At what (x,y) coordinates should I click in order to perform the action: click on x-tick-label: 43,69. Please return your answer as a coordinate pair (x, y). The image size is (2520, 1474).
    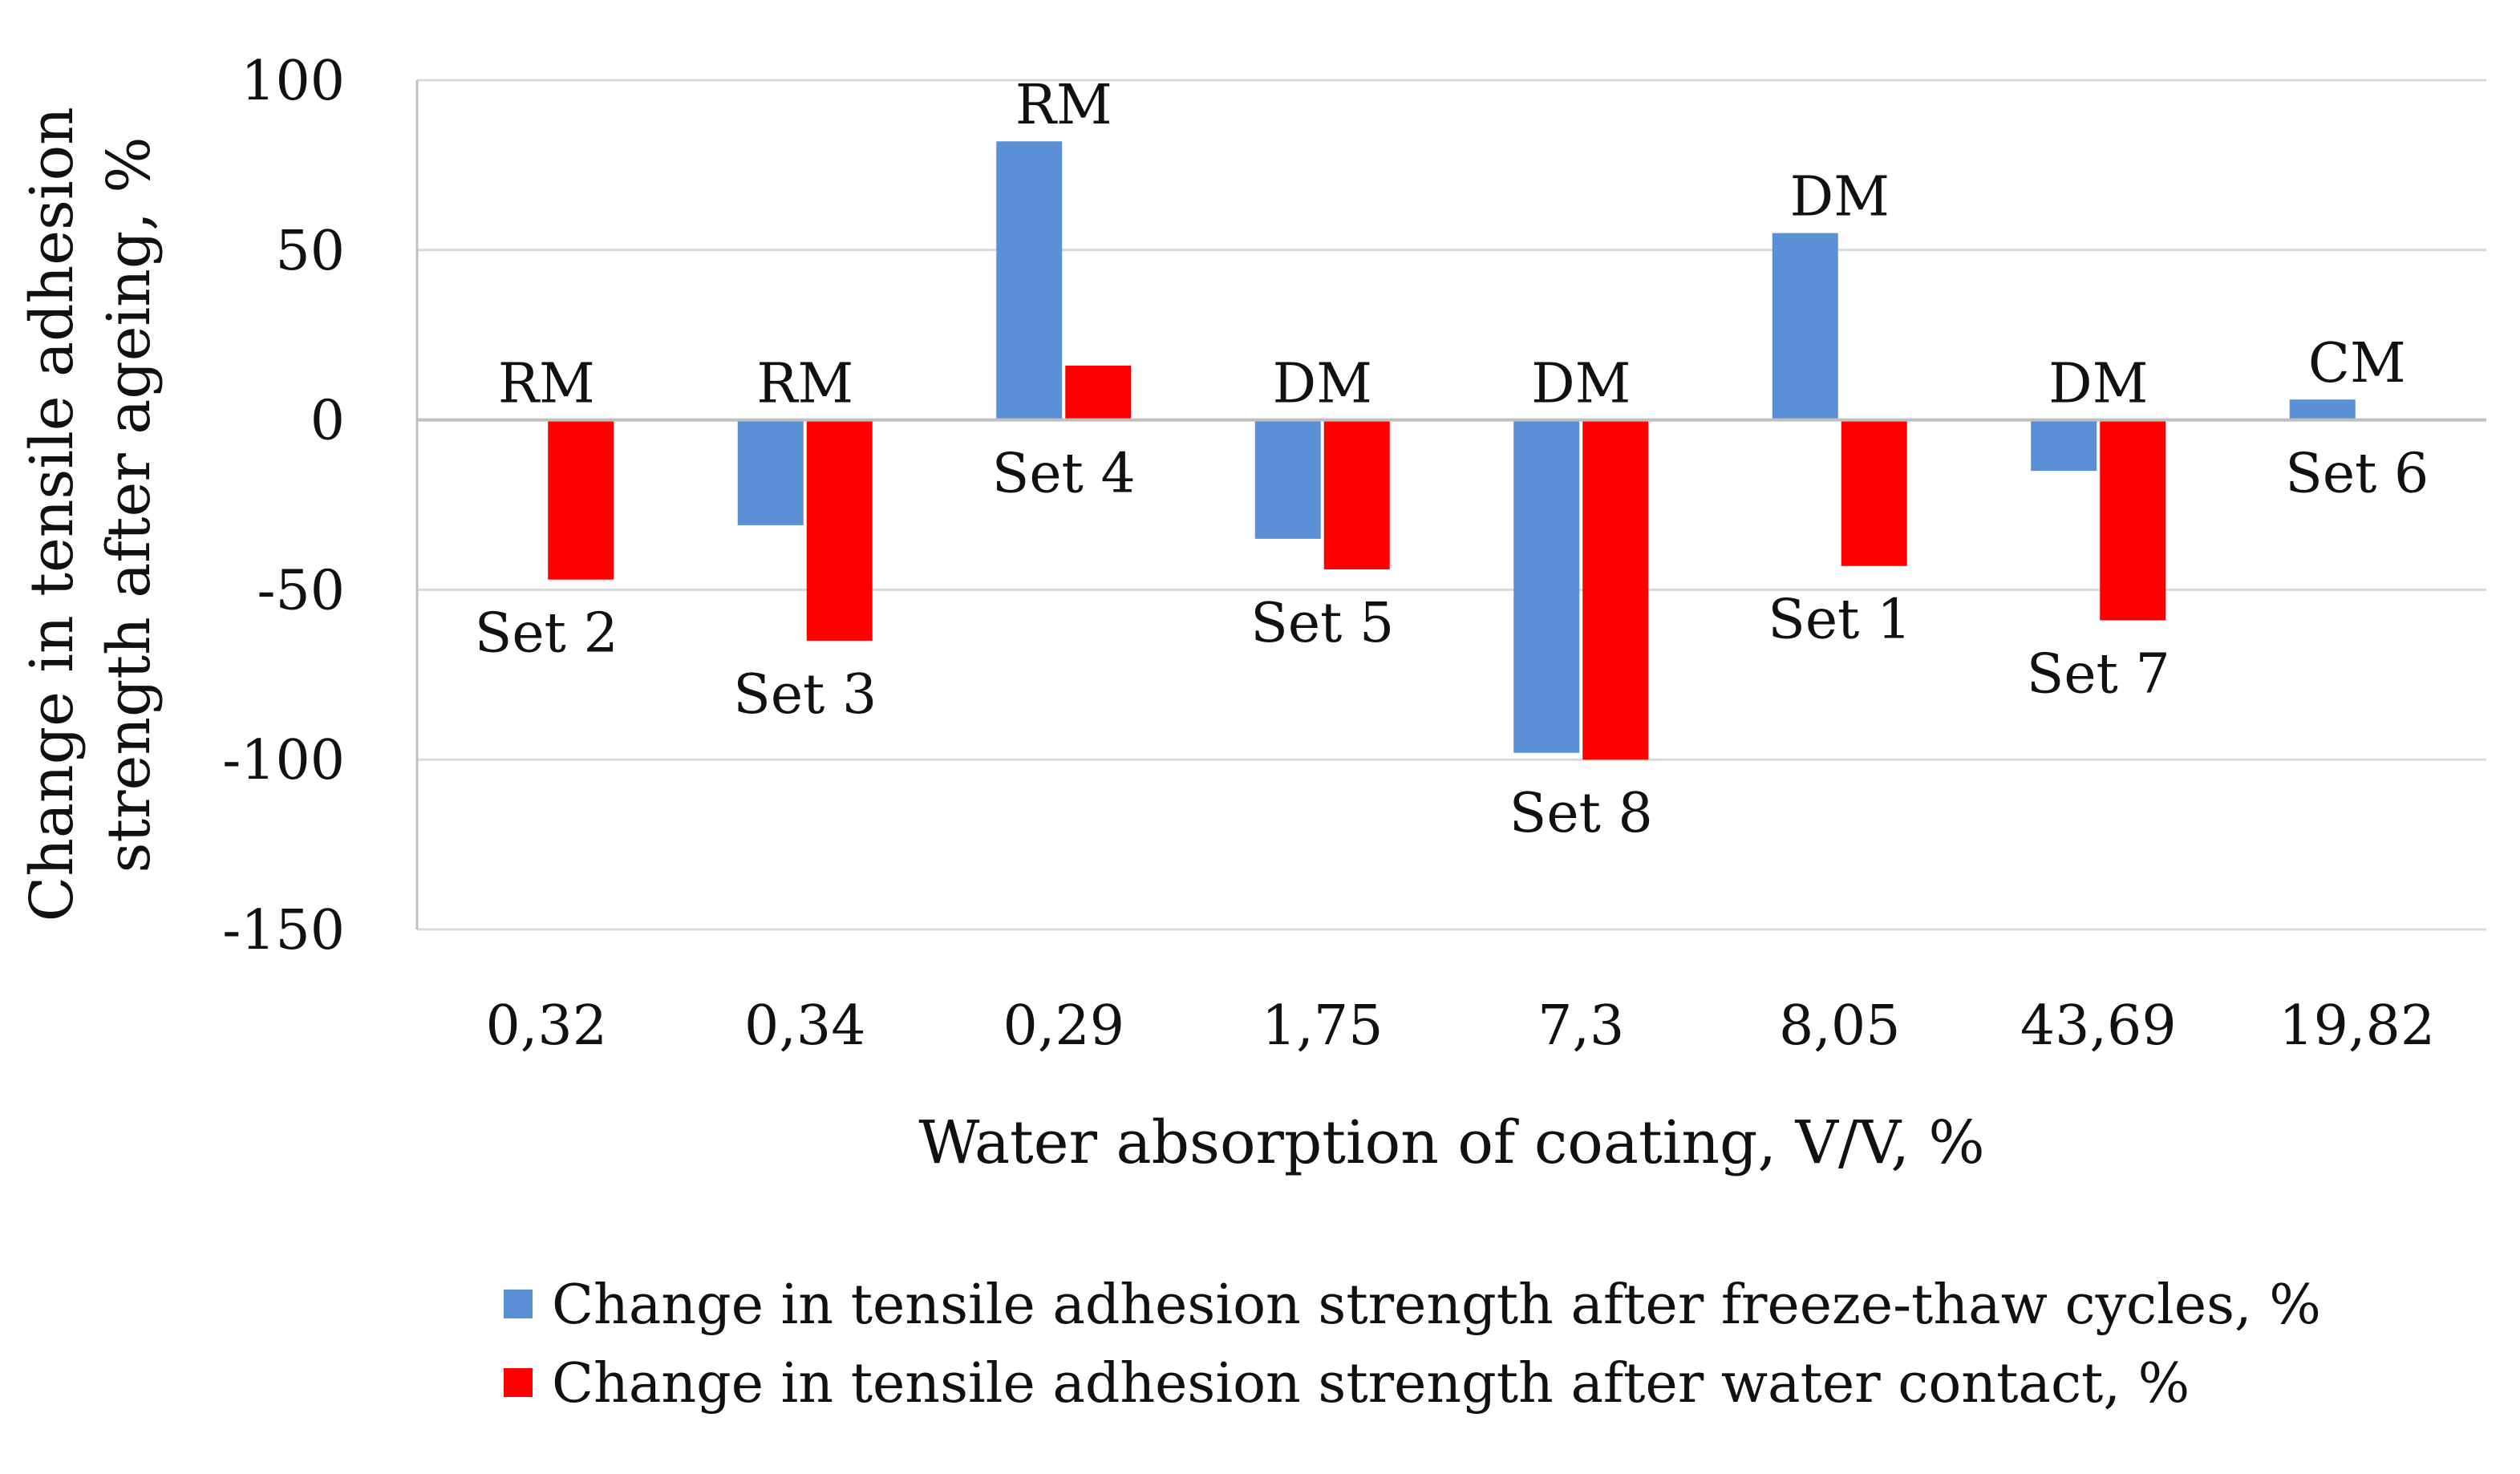
    Looking at the image, I should click on (2098, 1026).